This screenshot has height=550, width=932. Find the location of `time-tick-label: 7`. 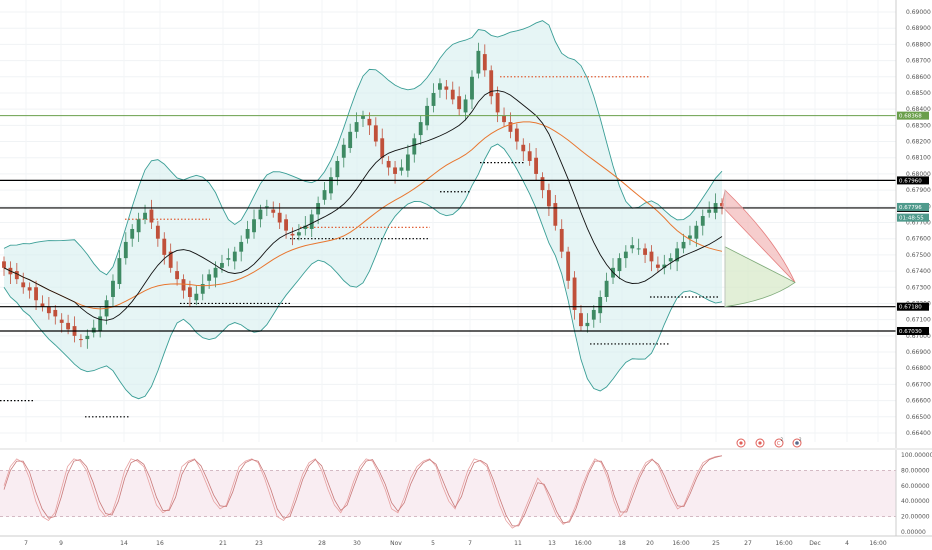

time-tick-label: 7 is located at coordinates (470, 543).